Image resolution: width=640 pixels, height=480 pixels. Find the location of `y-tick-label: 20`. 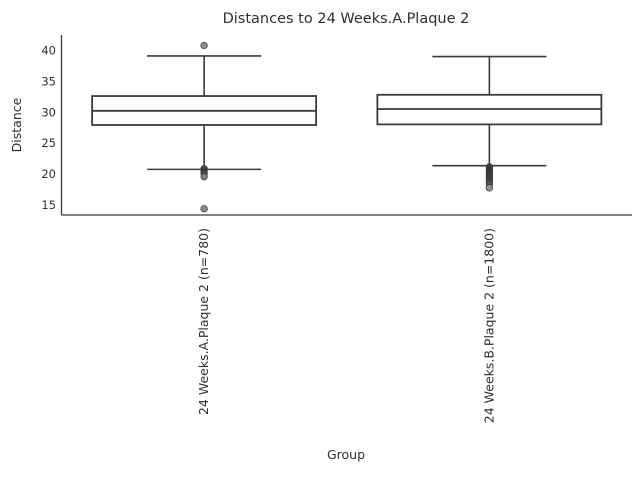

y-tick-label: 20 is located at coordinates (48, 174).